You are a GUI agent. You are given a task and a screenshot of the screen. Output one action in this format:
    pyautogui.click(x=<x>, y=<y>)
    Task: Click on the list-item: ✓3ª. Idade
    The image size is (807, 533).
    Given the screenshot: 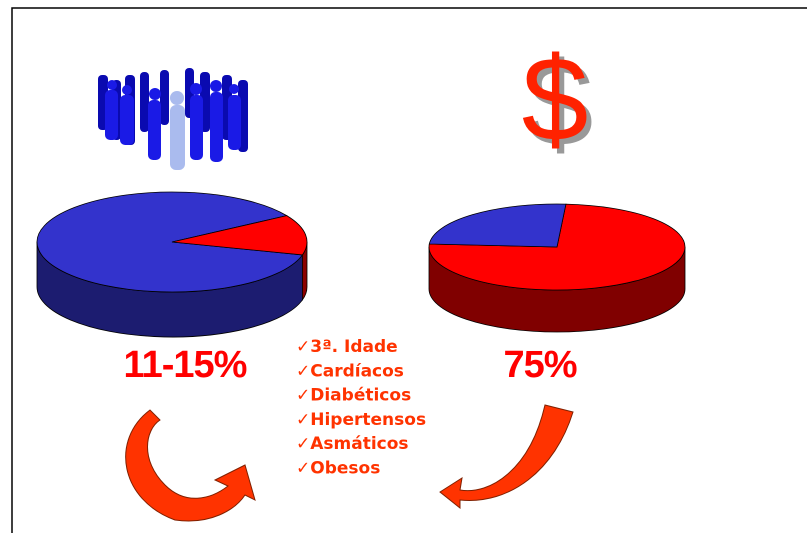 What is the action you would take?
    pyautogui.click(x=347, y=347)
    